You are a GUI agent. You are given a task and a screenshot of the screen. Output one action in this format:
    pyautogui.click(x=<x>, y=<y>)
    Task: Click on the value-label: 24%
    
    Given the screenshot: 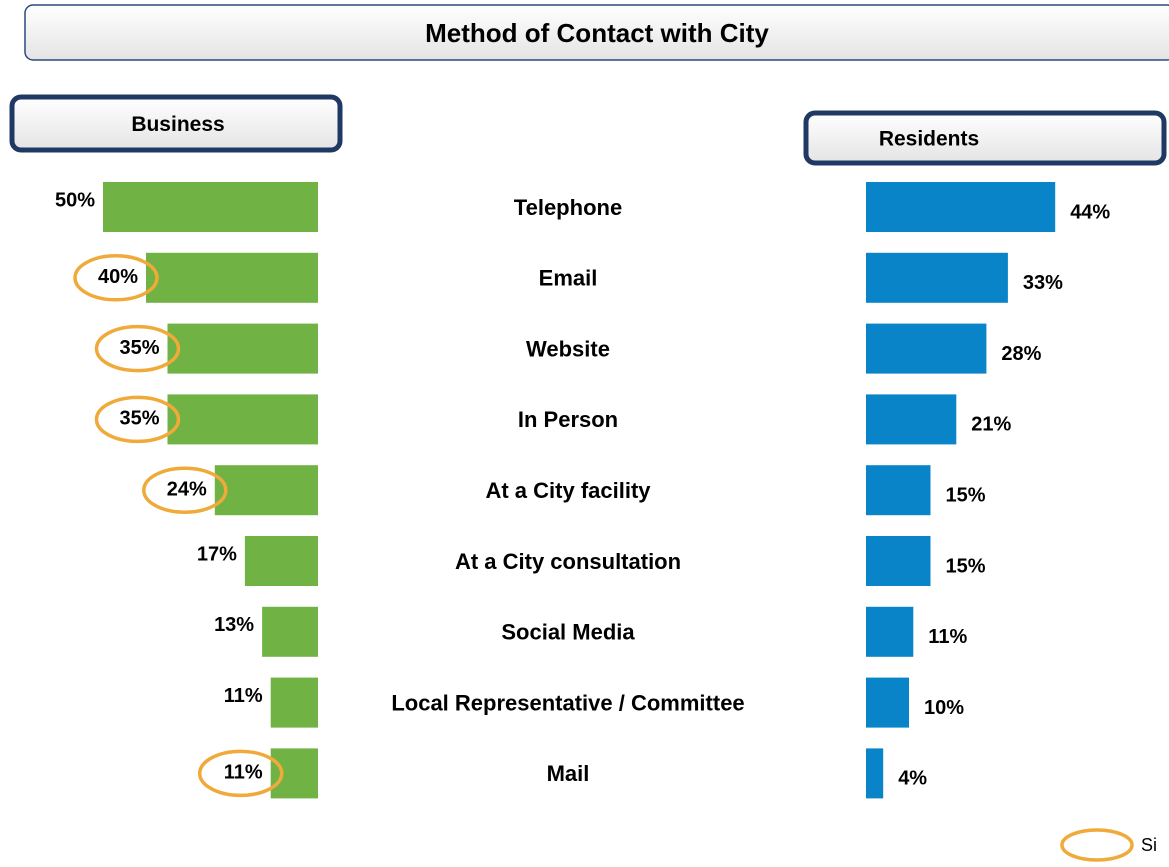 What is the action you would take?
    pyautogui.click(x=187, y=489)
    